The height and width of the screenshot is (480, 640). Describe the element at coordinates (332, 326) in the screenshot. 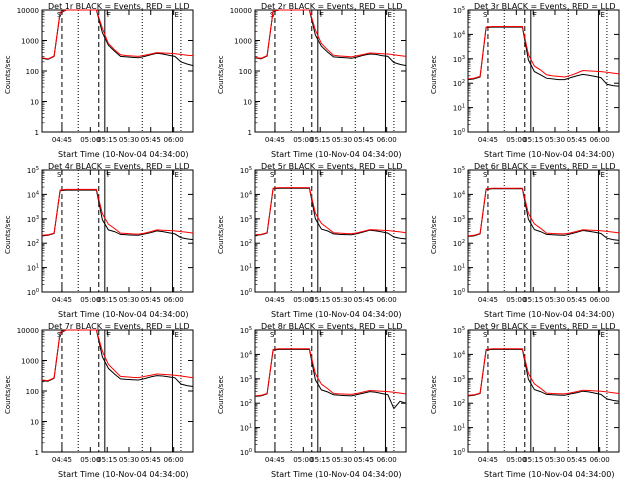

I see `chart-title: Det 8r BLACK = Events, RED = LLD` at that location.